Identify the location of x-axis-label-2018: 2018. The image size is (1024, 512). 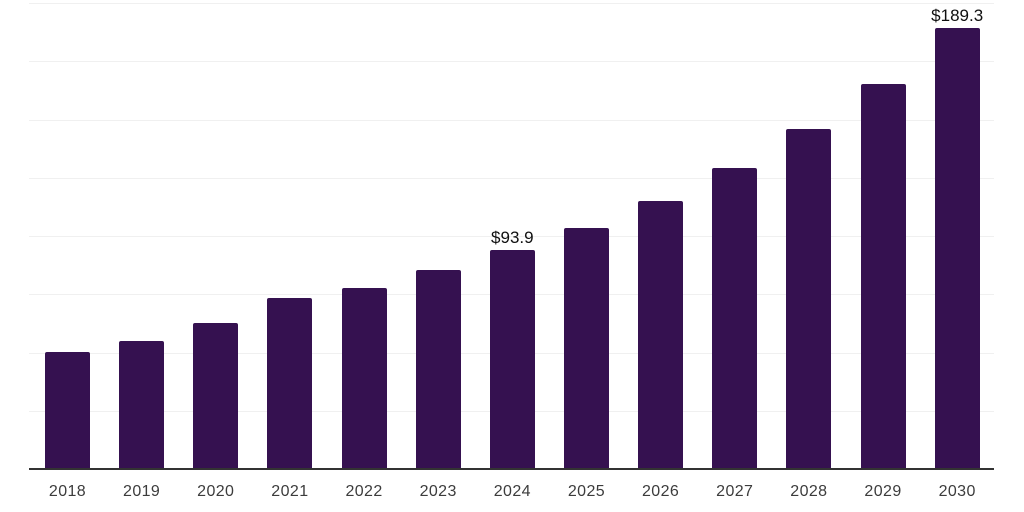
(67, 491).